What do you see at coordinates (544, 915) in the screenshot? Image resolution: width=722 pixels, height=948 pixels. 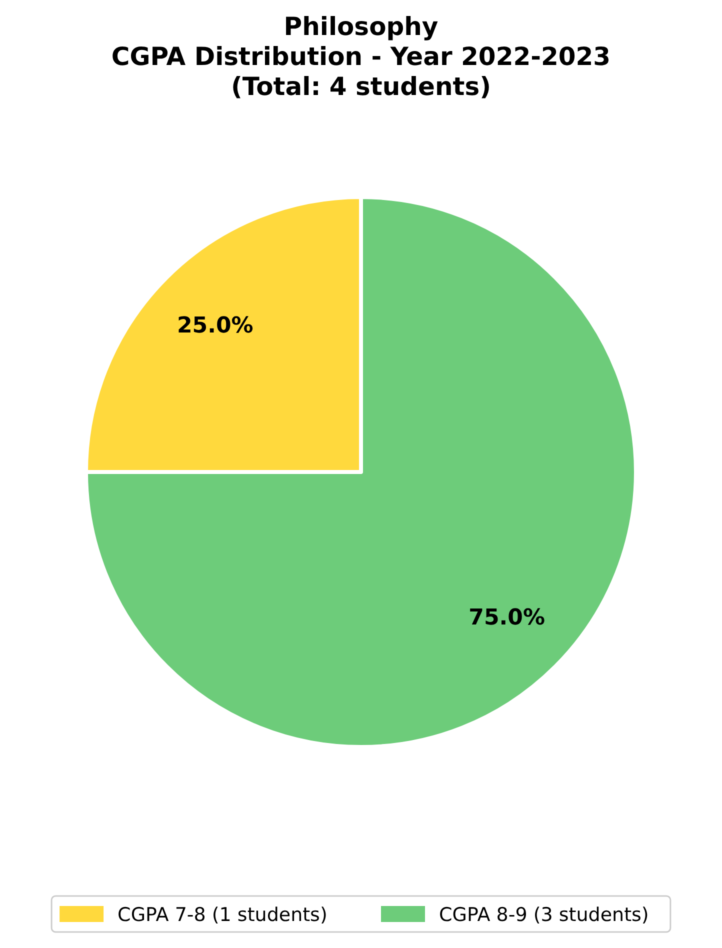 I see `legend-label: CGPA 8-9 (3 students)` at bounding box center [544, 915].